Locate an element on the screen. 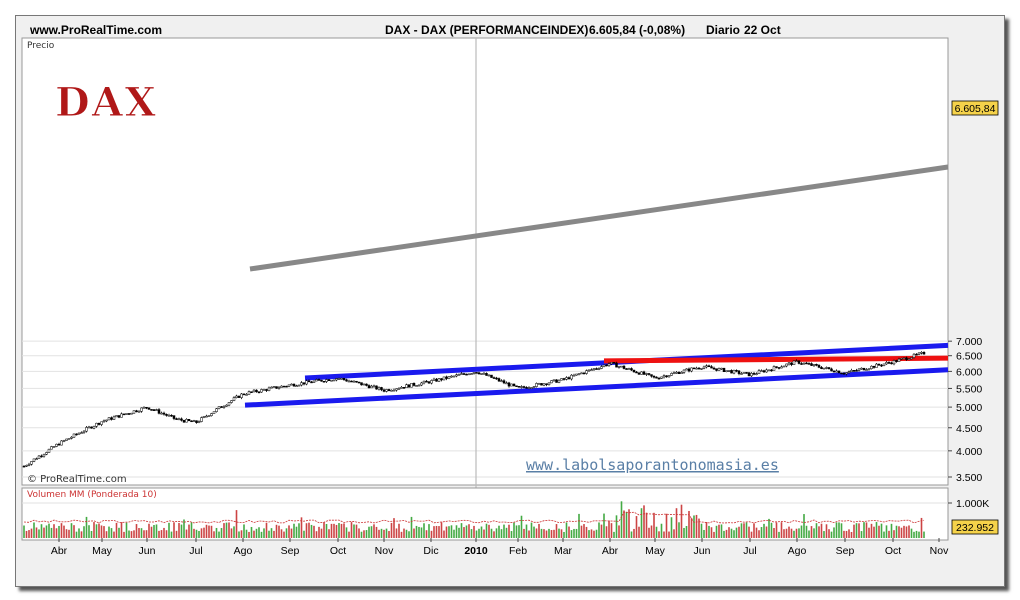  x-tick-label: Ago is located at coordinates (243, 551).